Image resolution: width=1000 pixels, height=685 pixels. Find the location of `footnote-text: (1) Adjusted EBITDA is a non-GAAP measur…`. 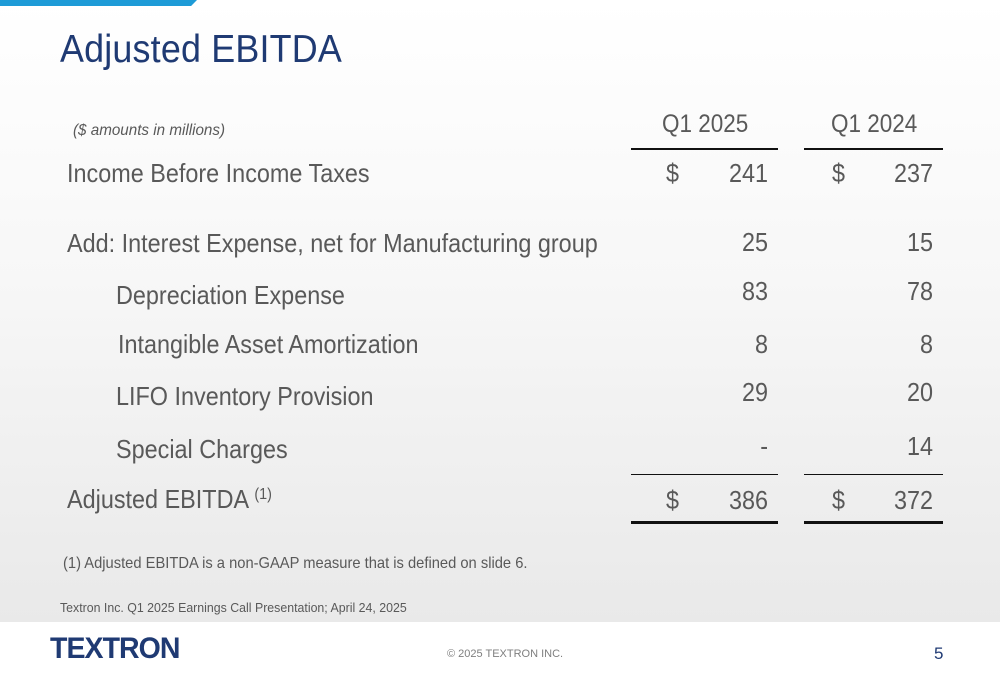

footnote-text: (1) Adjusted EBITDA is a non-GAAP measur… is located at coordinates (295, 563).